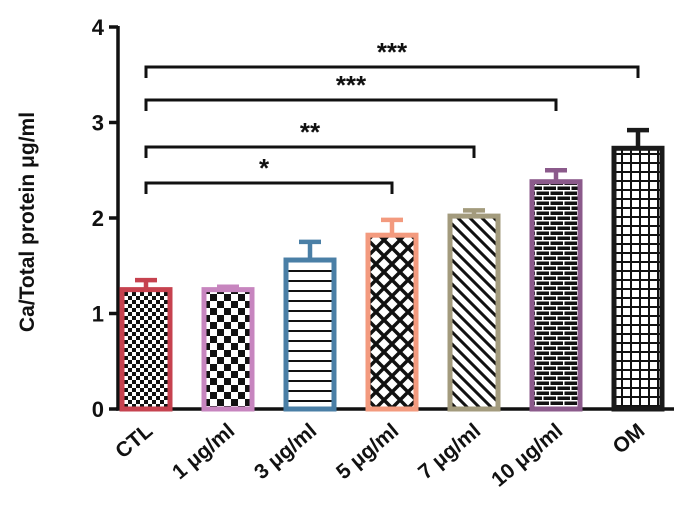 The height and width of the screenshot is (527, 675). Describe the element at coordinates (27, 222) in the screenshot. I see `y-axis-title: Ca/Total protein μg/ml` at that location.